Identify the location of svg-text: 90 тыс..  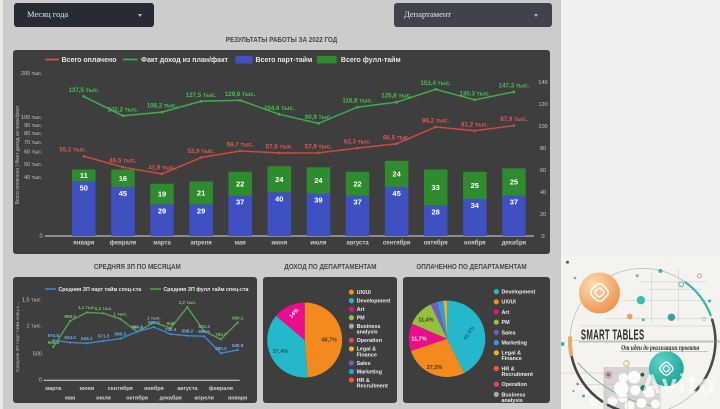
(33, 126).